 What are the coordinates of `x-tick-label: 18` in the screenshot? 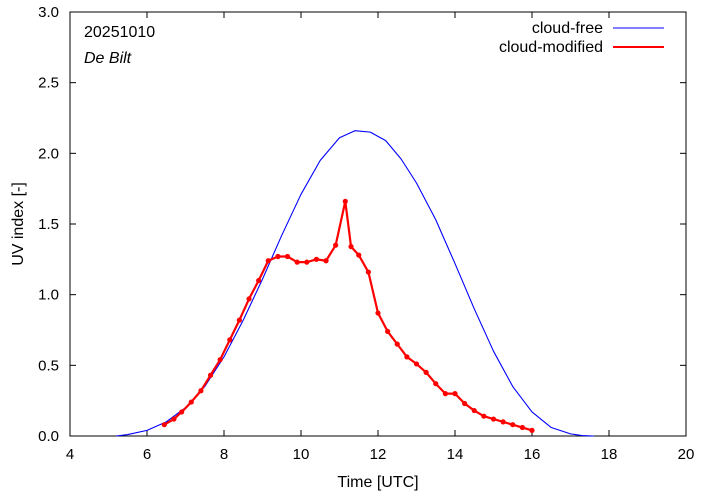 It's located at (609, 454).